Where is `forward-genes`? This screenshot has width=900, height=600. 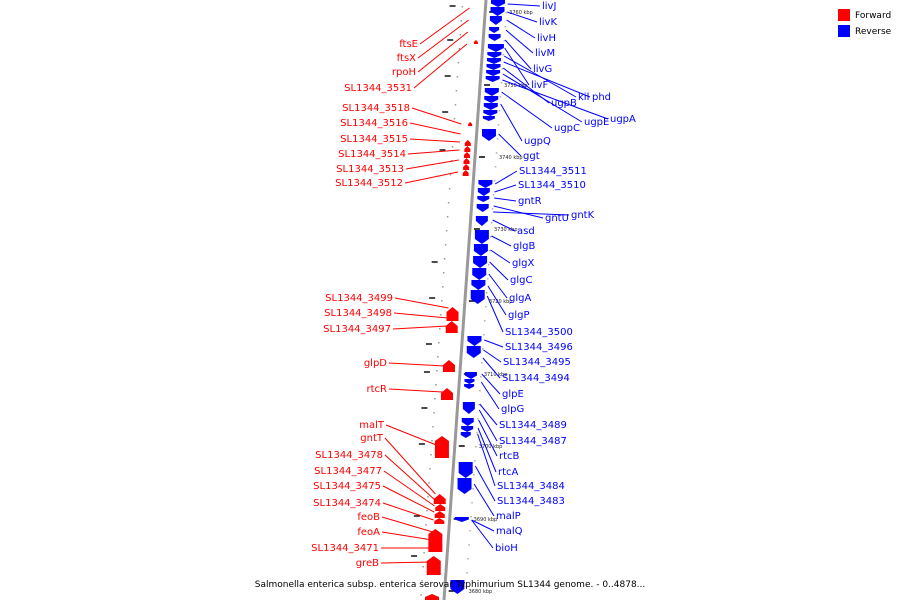 forward-genes is located at coordinates (451, 320).